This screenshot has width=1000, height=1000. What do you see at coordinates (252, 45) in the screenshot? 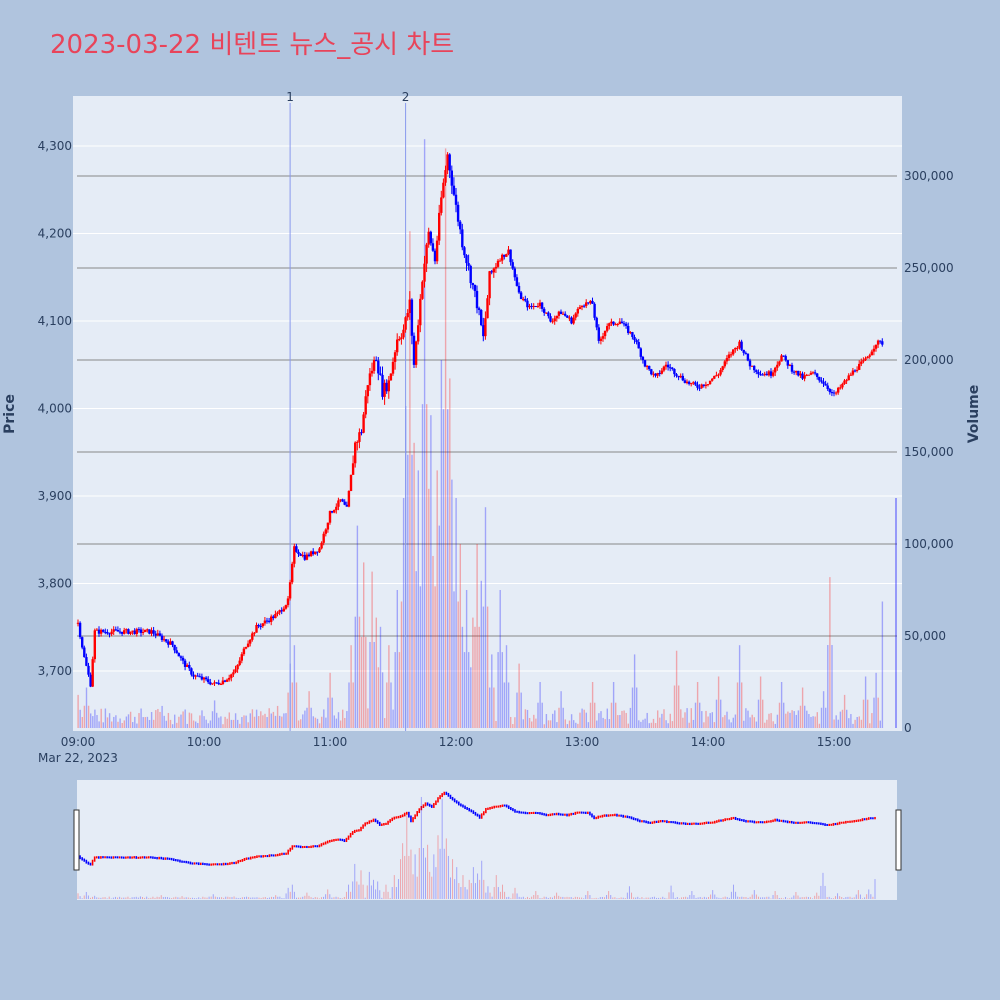
I see `chart-title: 2023-03-22 비텐트 뉴스_공시 차트` at bounding box center [252, 45].